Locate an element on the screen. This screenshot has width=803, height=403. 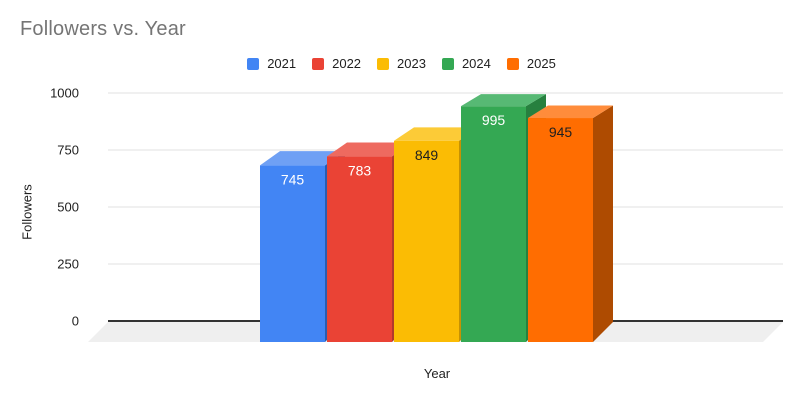
legend-item-2025: 2025 is located at coordinates (531, 63).